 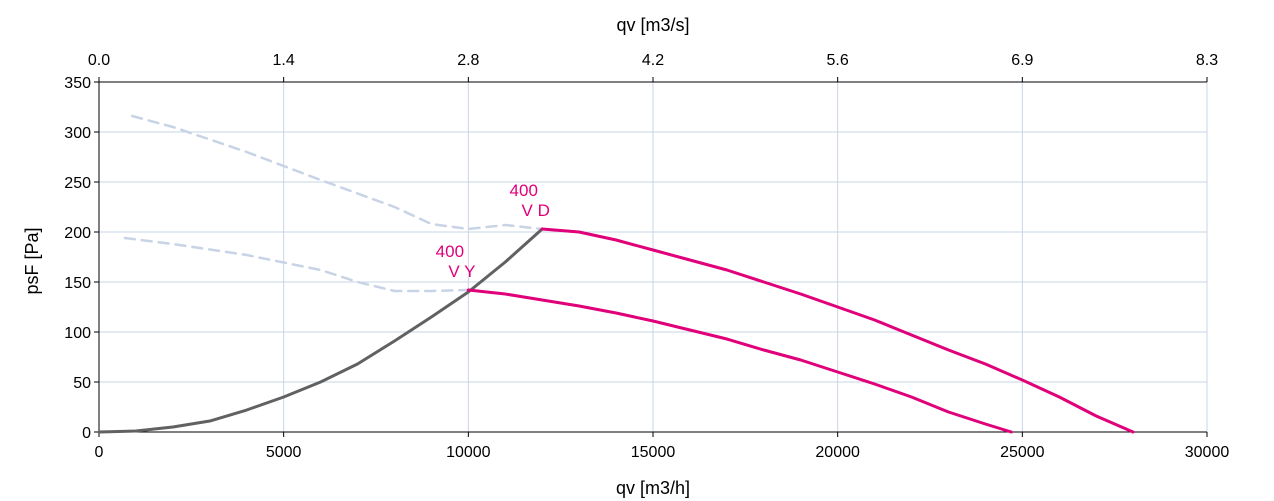 What do you see at coordinates (653, 60) in the screenshot?
I see `x2-tick-label: 4.2` at bounding box center [653, 60].